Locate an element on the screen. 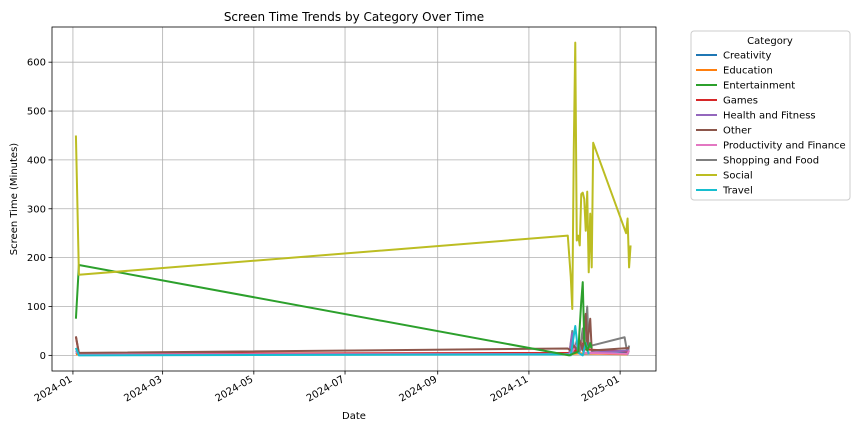  y-tick-label: 100 is located at coordinates (36, 307).